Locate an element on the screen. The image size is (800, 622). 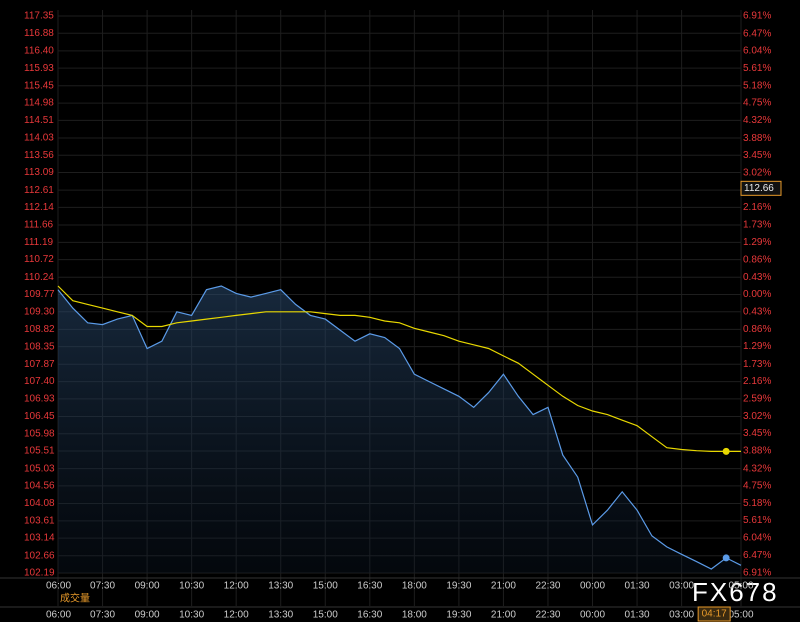
y-tick-label: 108.82 is located at coordinates (39, 329).